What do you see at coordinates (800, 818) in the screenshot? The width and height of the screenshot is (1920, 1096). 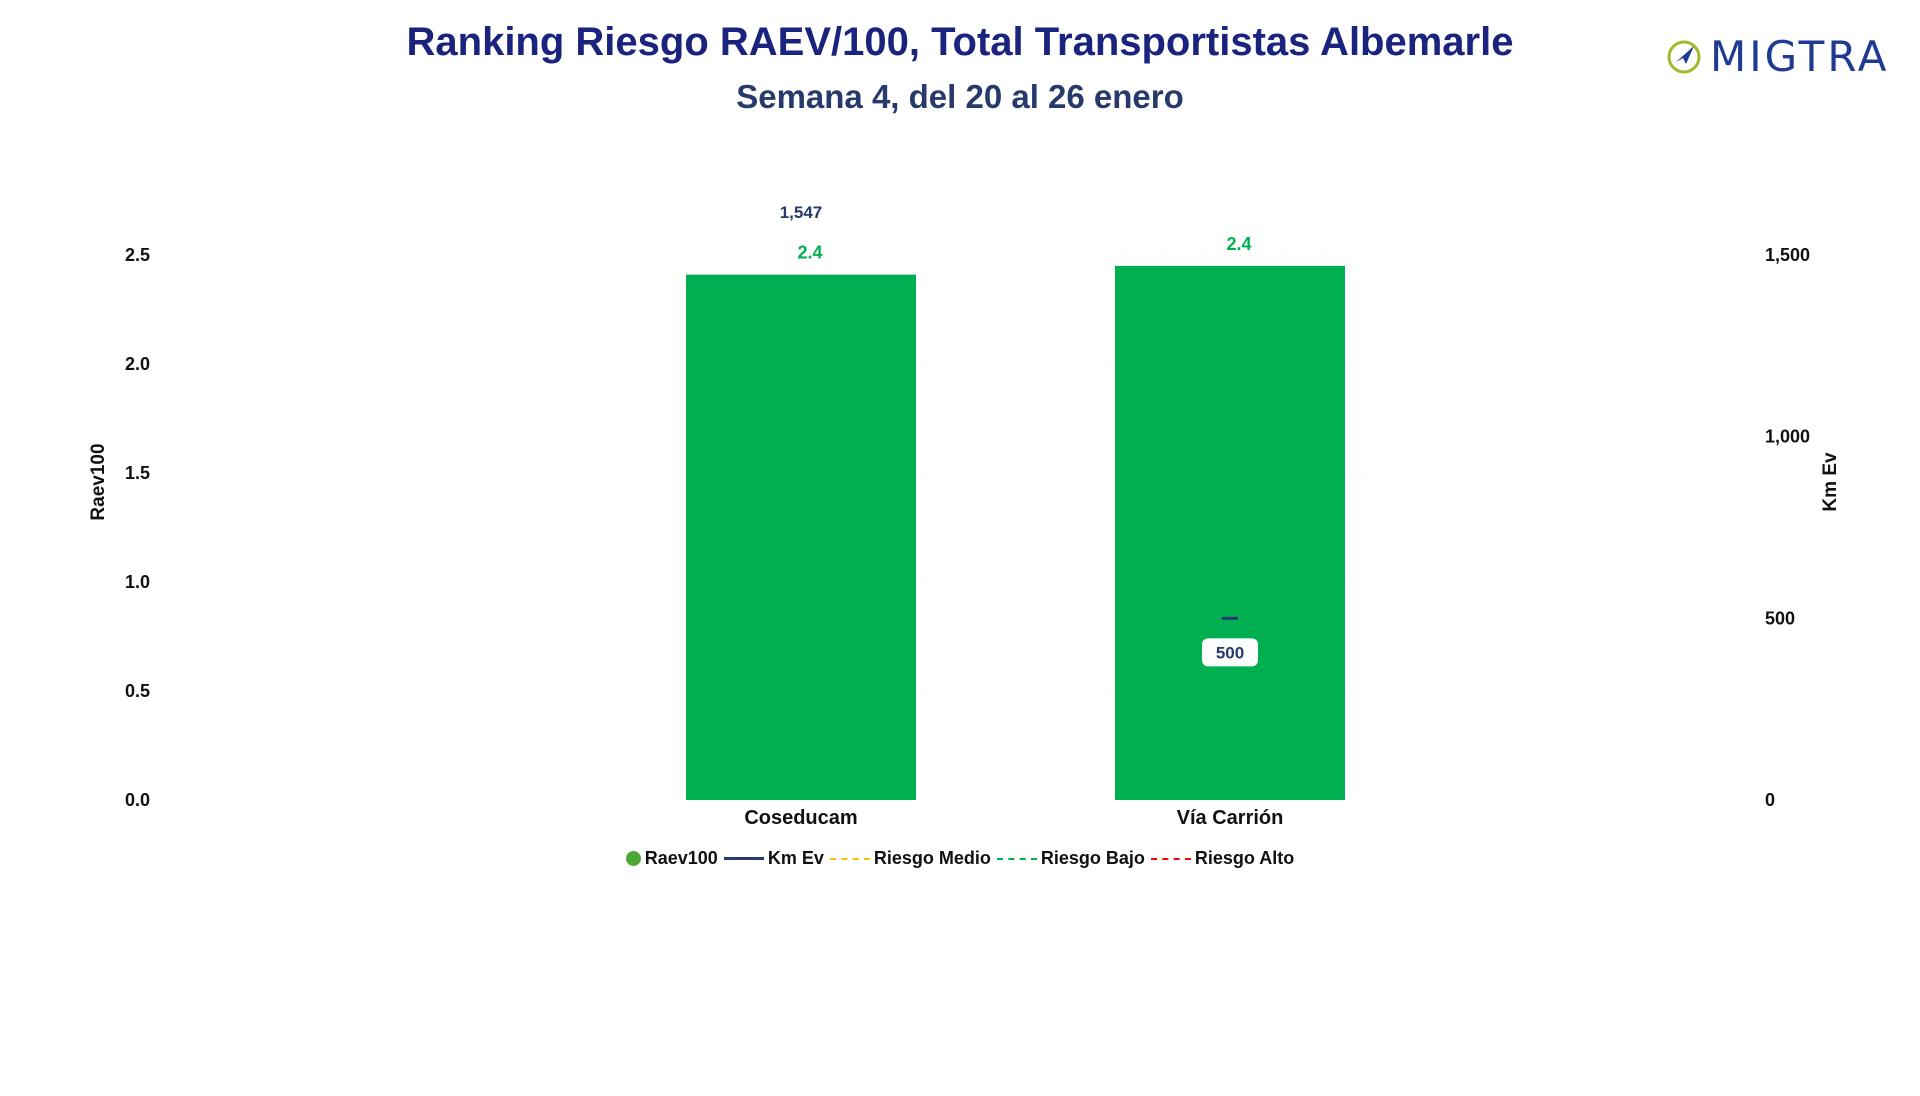 I see `x-category-label: Coseducam` at bounding box center [800, 818].